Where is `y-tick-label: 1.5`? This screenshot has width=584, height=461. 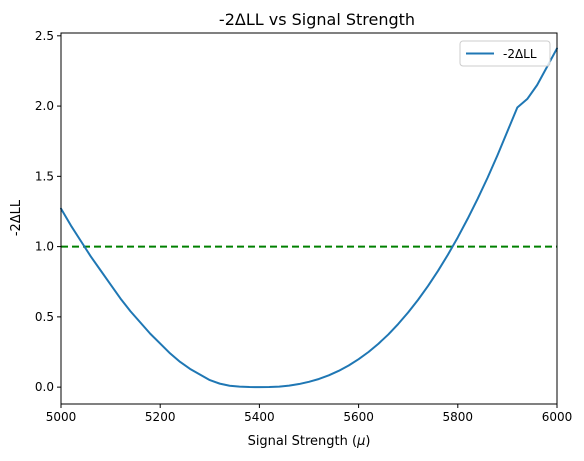
y-tick-label: 1.5 is located at coordinates (44, 176).